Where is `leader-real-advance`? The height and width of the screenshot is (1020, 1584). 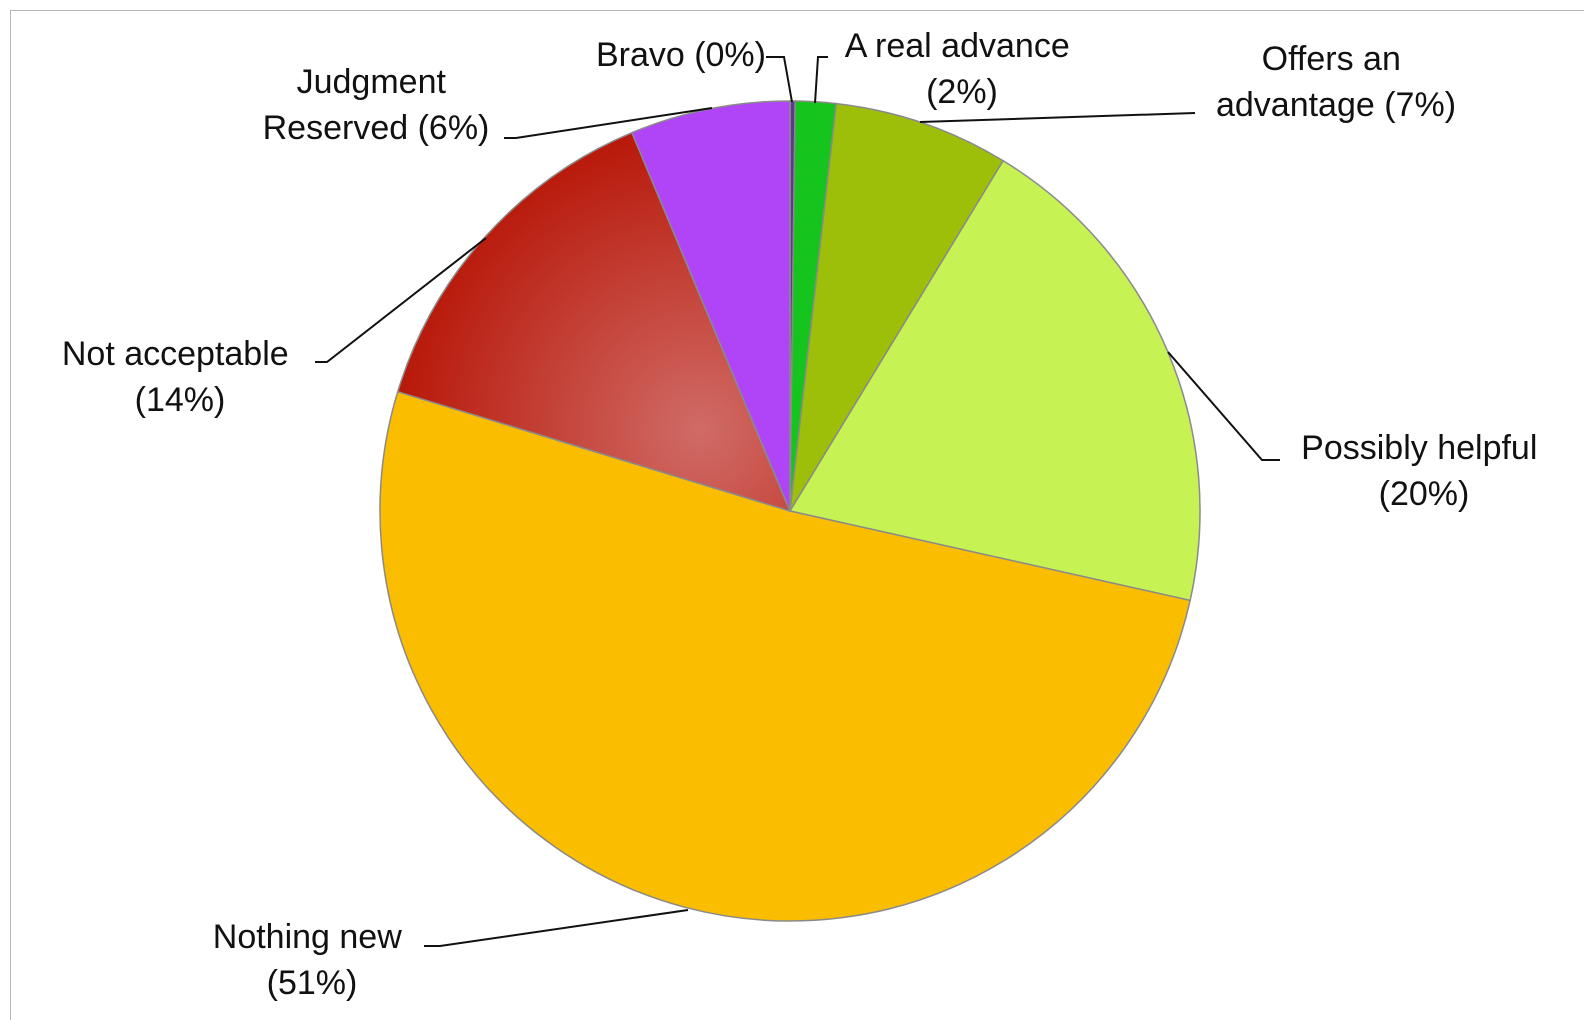
leader-real-advance is located at coordinates (821, 80).